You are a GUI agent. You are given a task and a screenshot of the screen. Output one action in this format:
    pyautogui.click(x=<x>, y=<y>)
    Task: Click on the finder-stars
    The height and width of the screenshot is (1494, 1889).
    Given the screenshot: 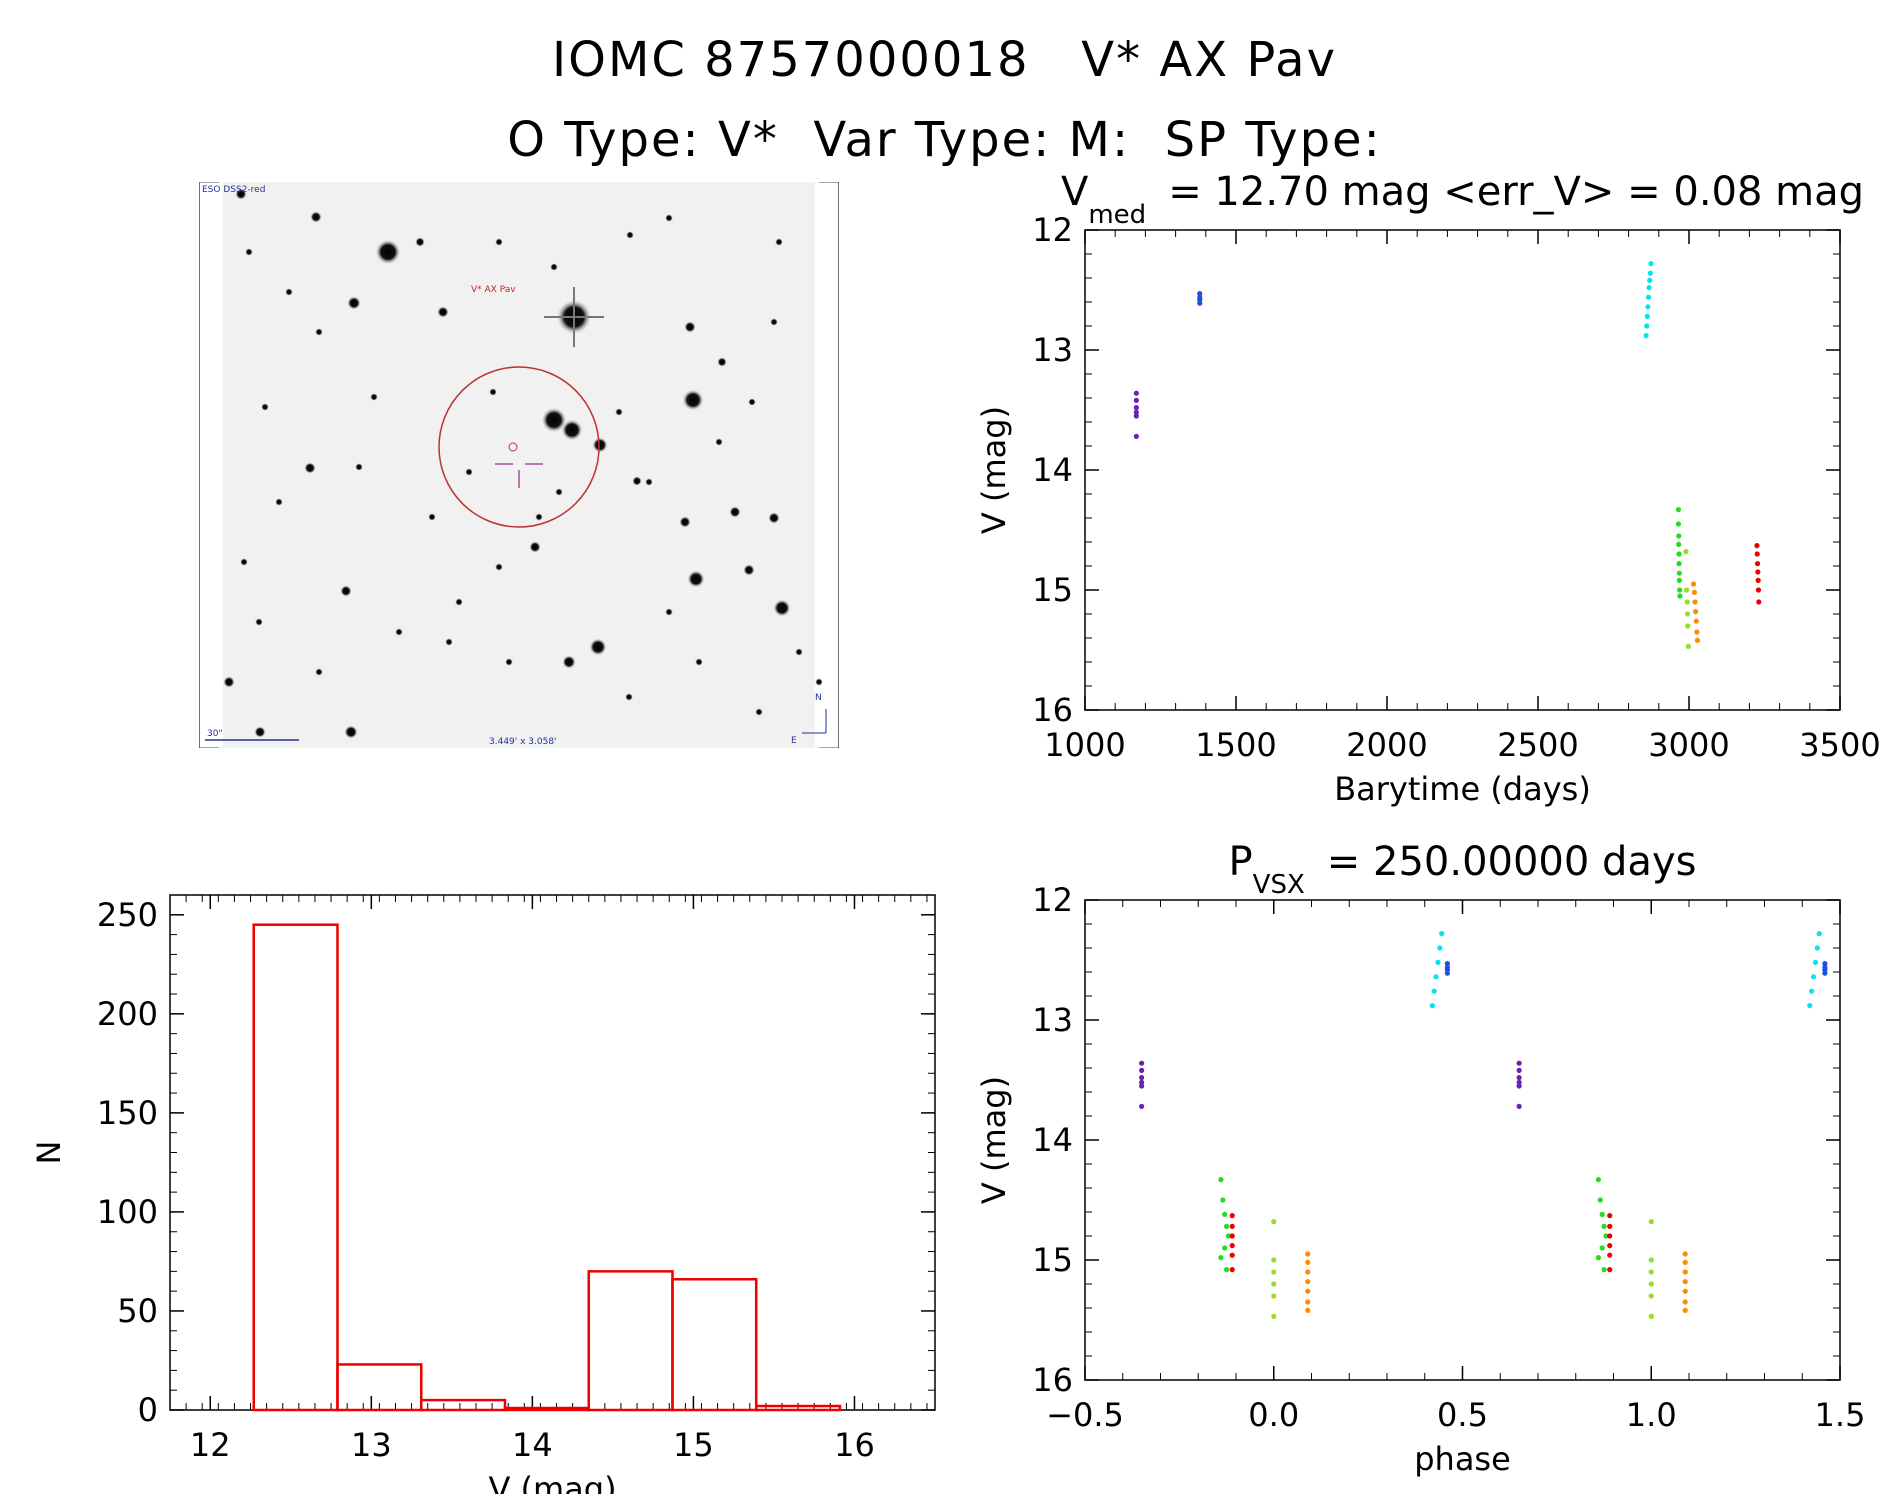 What is the action you would take?
    pyautogui.click(x=523, y=463)
    